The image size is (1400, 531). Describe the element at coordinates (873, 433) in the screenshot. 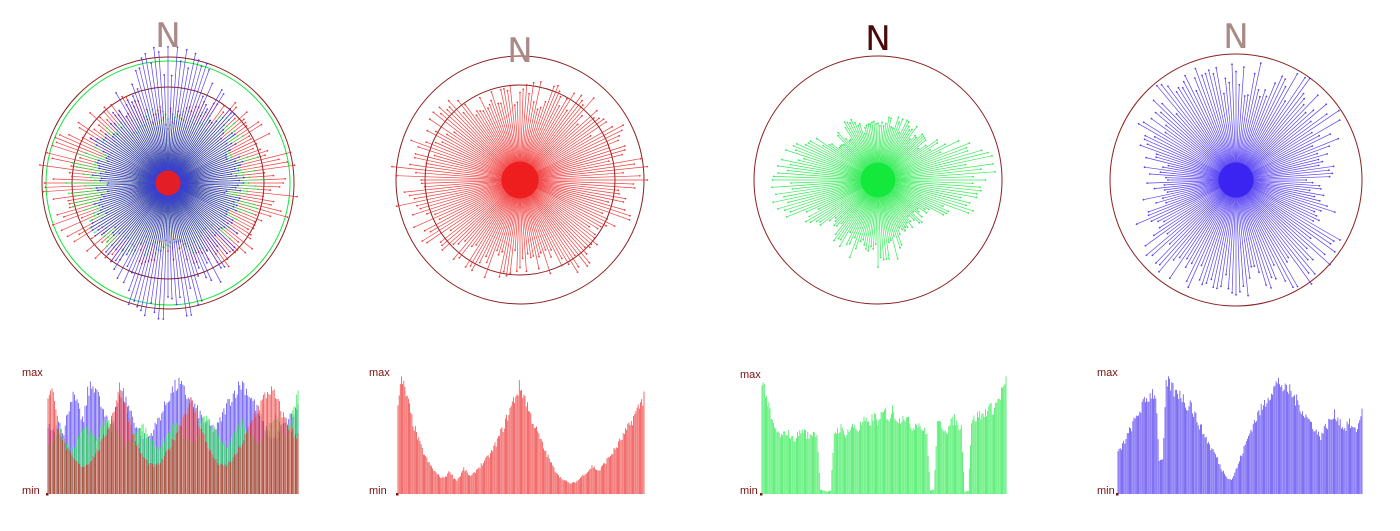

I see `histogram-green: max min` at that location.